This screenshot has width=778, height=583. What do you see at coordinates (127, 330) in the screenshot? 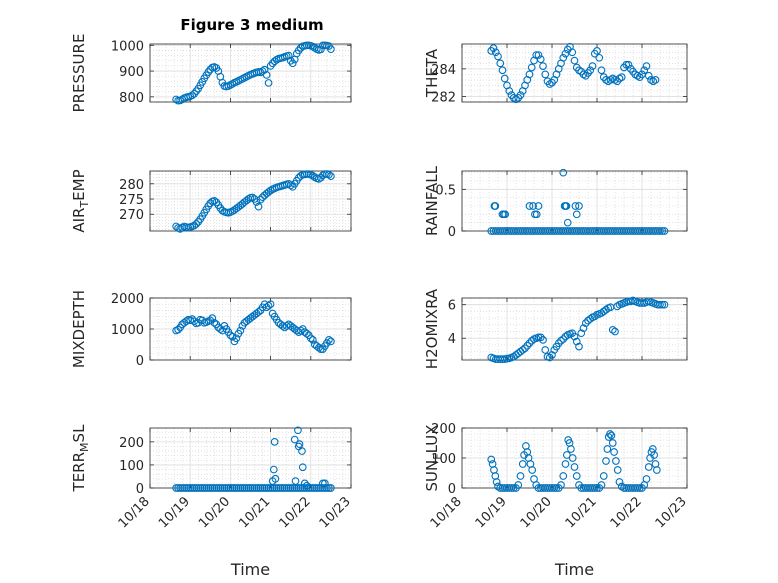
I see `y-tick-label: 1000` at bounding box center [127, 330].